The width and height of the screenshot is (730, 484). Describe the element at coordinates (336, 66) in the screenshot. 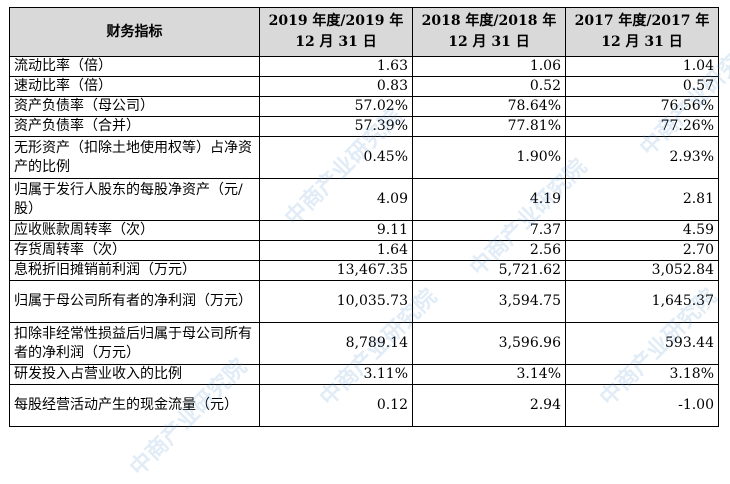

I see `cell-2019: 1.63` at that location.